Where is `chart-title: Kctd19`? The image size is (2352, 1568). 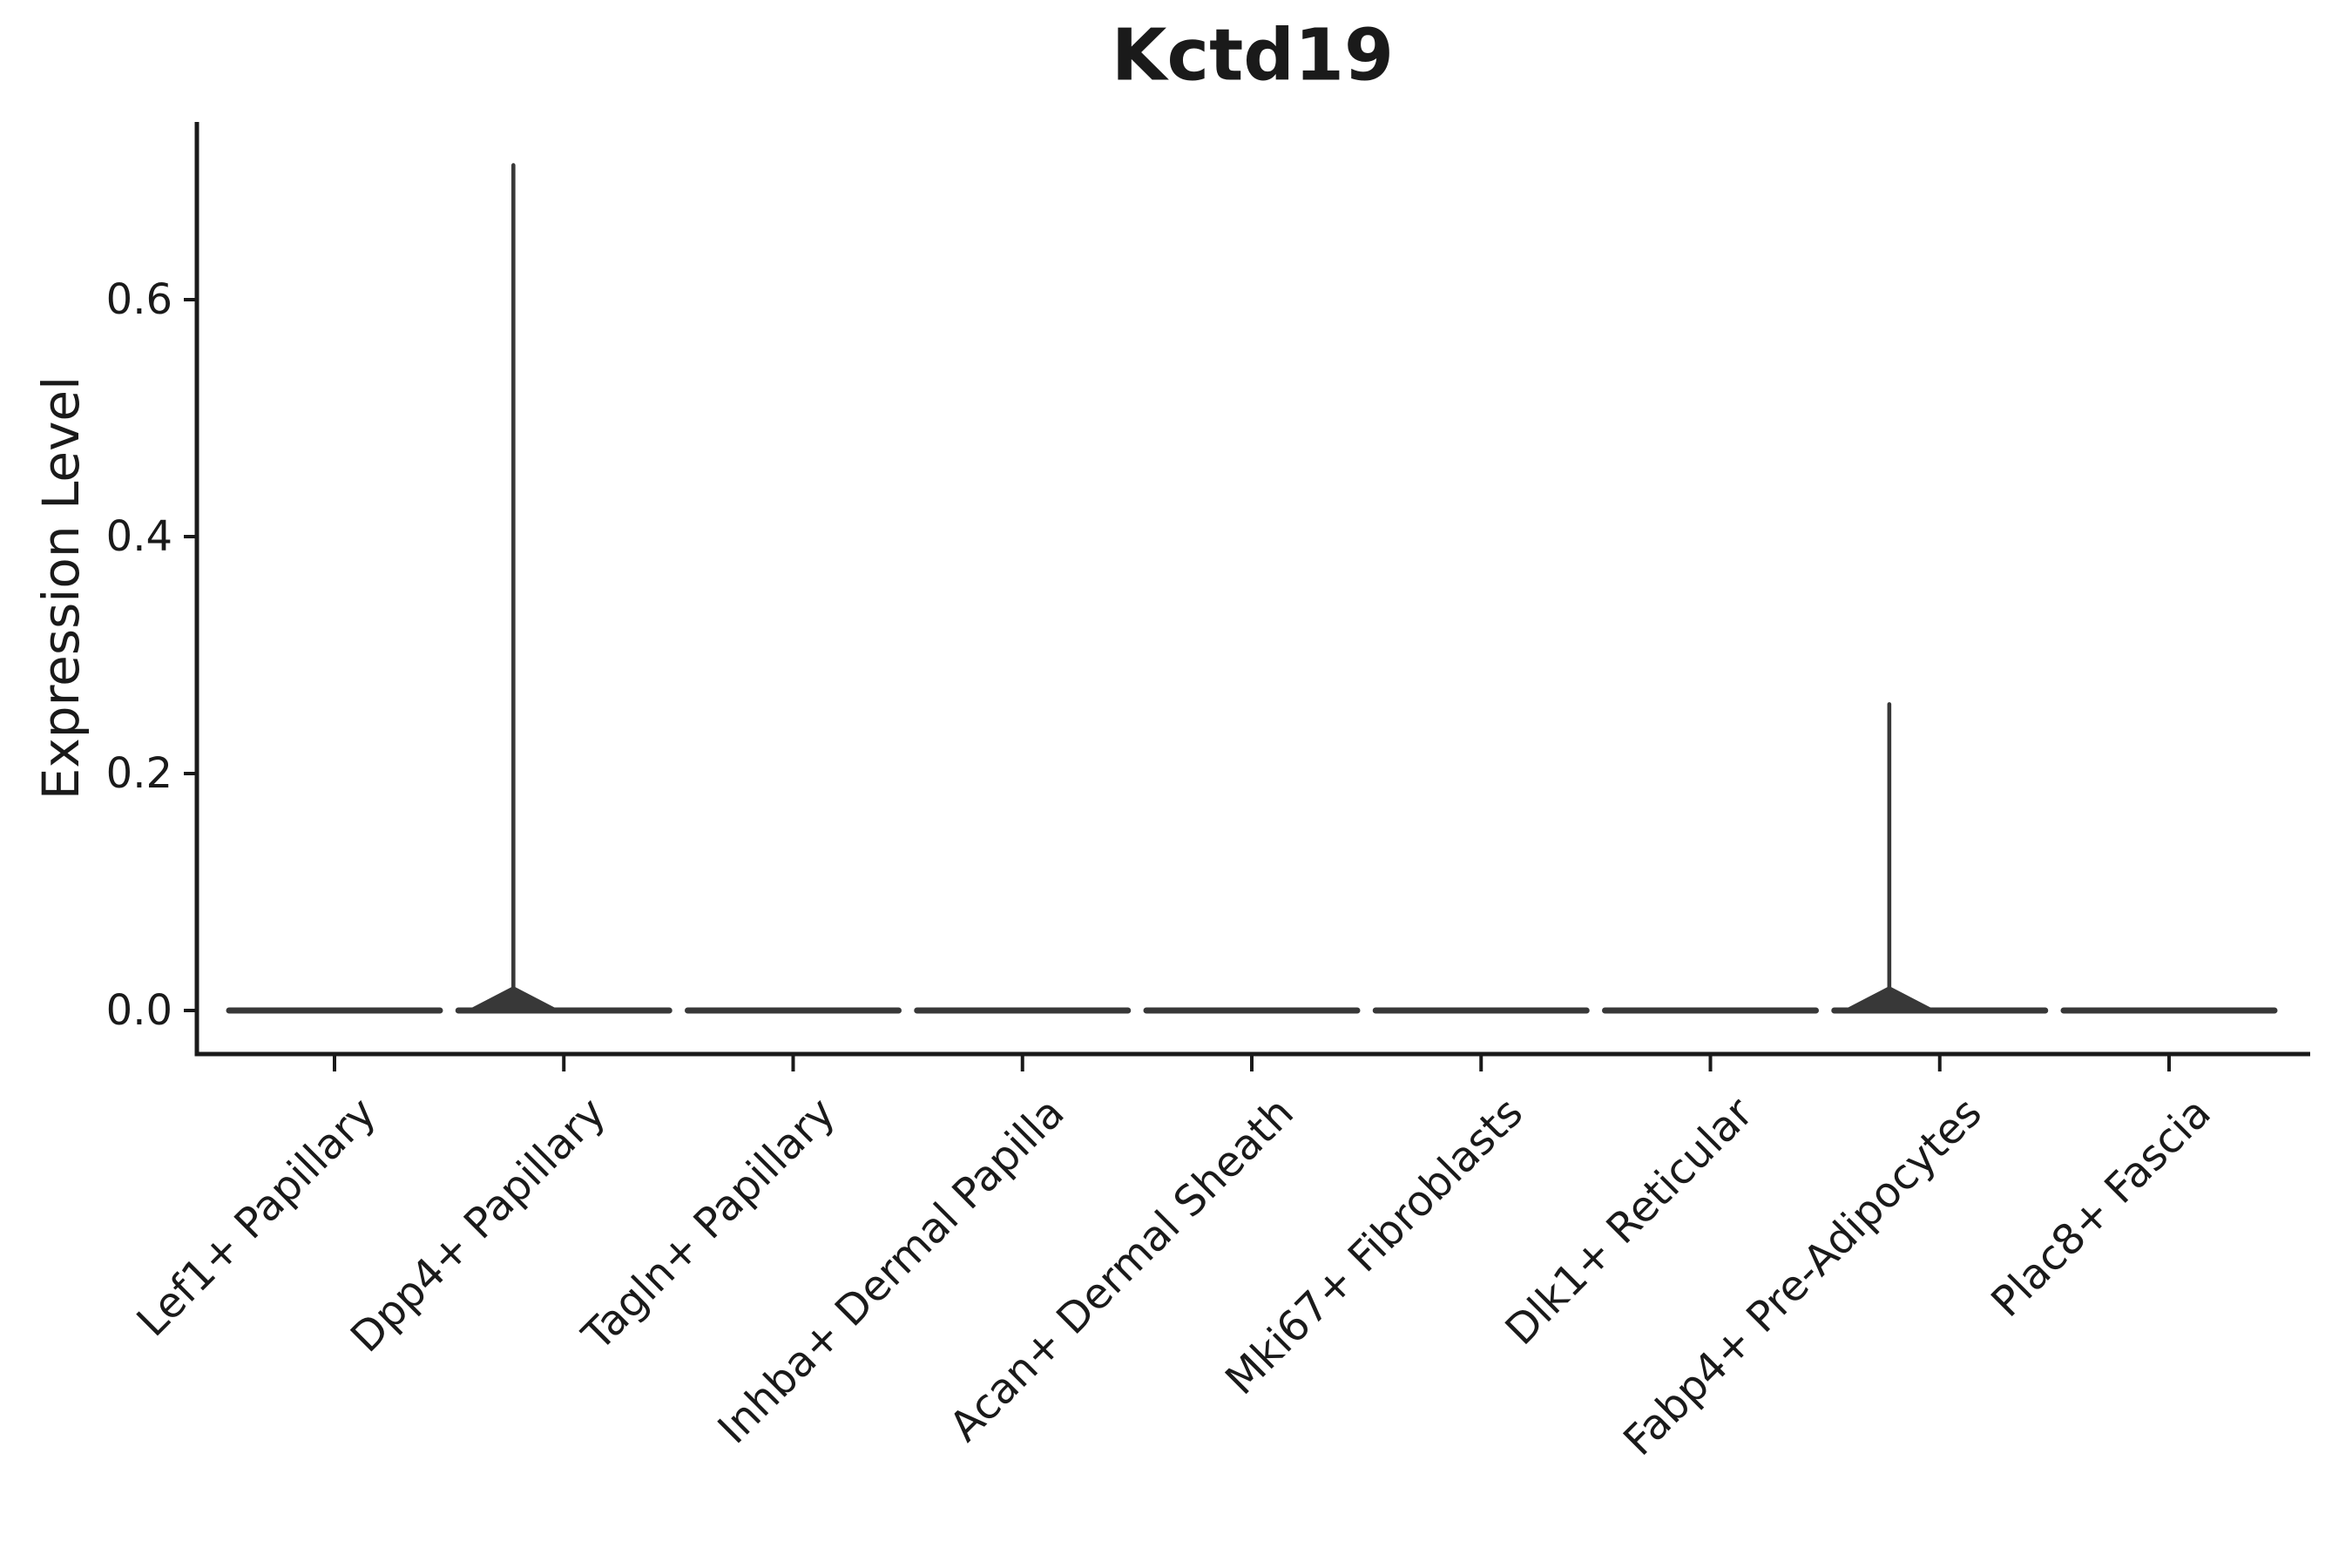
chart-title: Kctd19 is located at coordinates (1253, 56).